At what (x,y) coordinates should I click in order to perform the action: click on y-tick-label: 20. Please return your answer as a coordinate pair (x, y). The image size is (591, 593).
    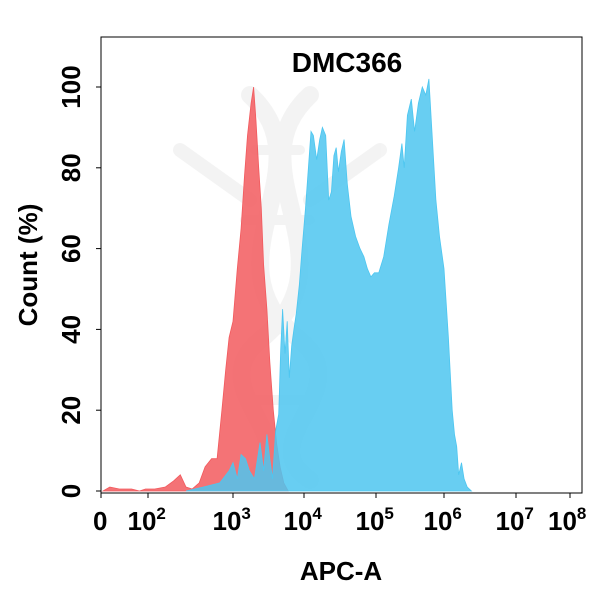
    Looking at the image, I should click on (71, 410).